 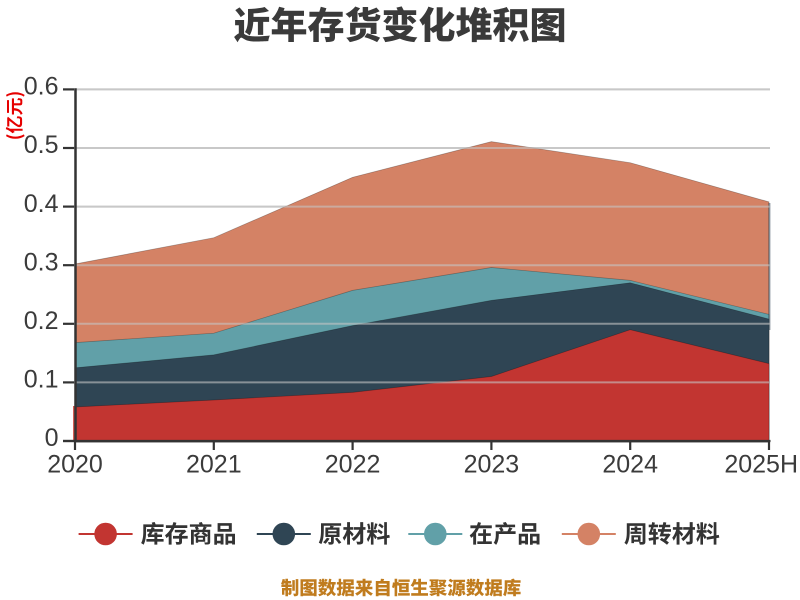 What do you see at coordinates (41, 380) in the screenshot?
I see `svg-text: 0.1` at bounding box center [41, 380].